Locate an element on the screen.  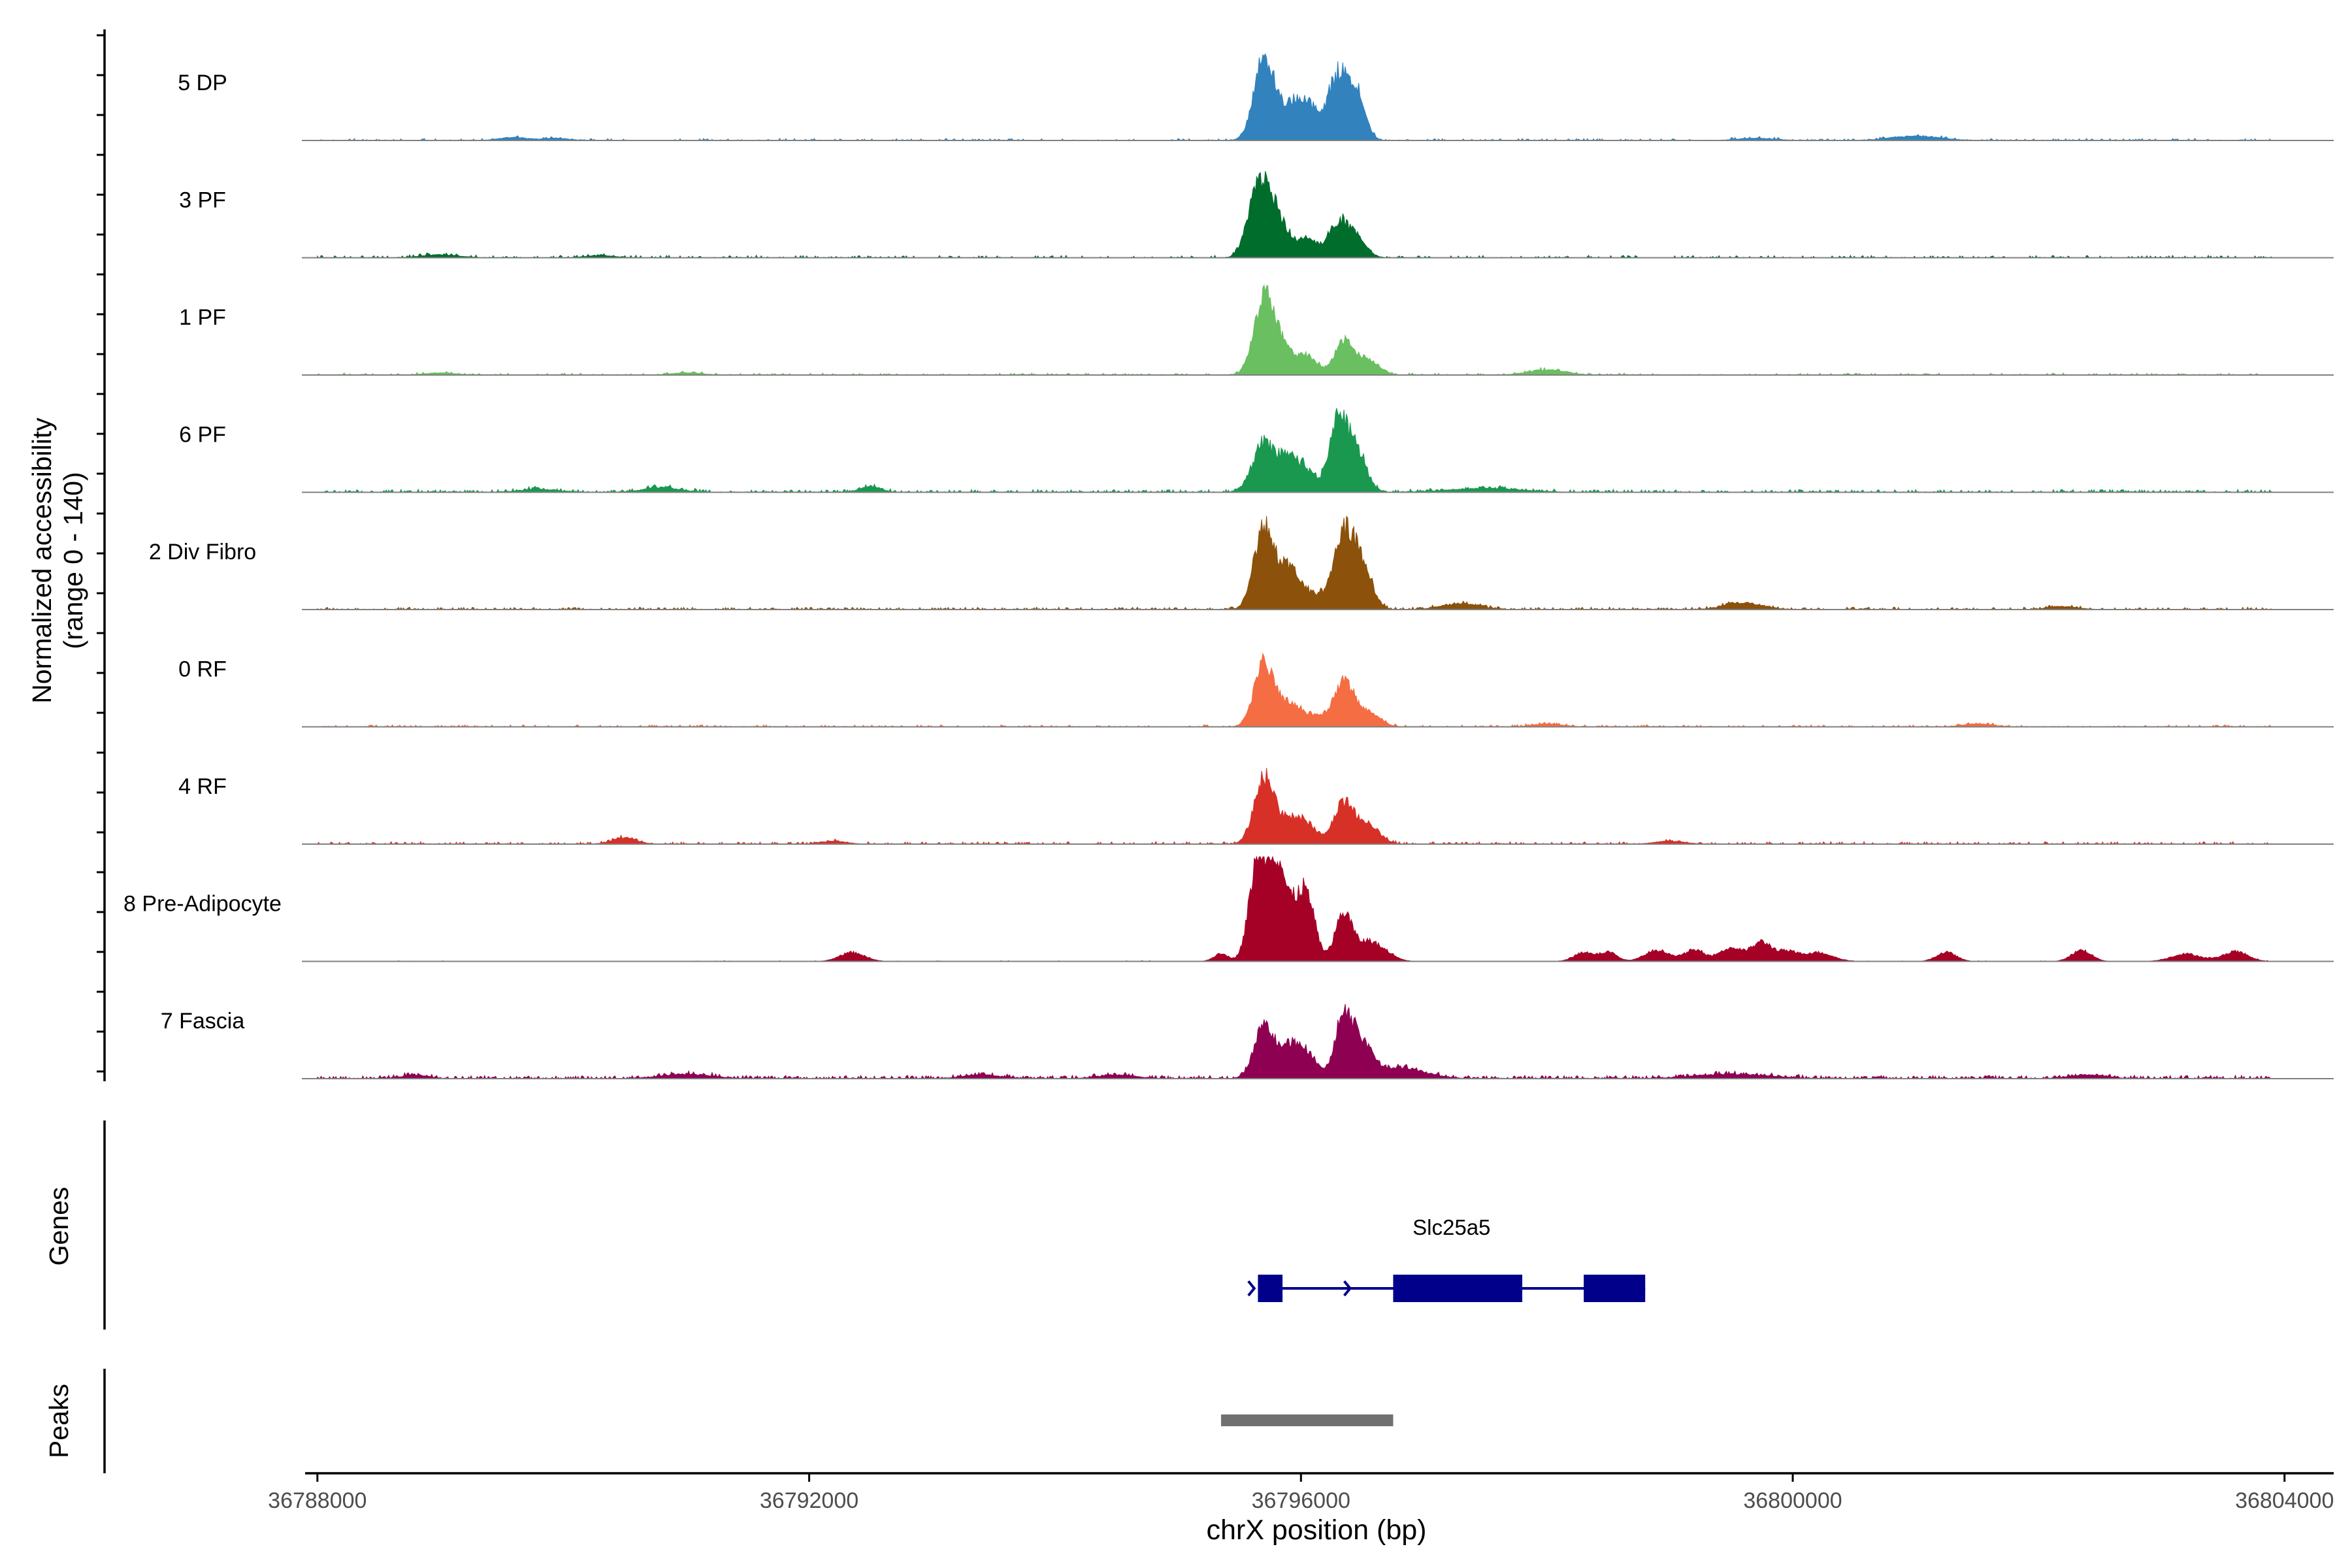
x-axis-ticks: 36788000 36792000 36796000 36800000 36804000 is located at coordinates (1301, 1493).